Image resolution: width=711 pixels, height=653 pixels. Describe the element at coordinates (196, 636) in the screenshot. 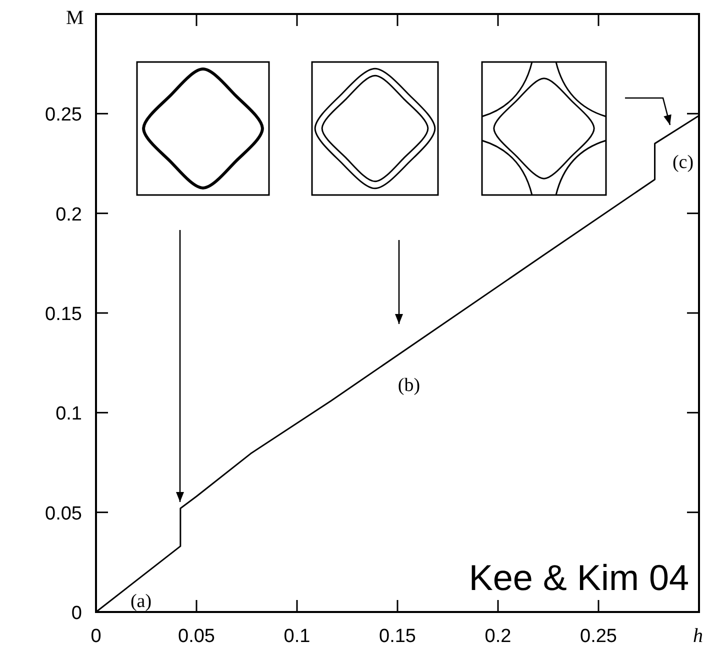

I see `x-tick-label: 0.05` at that location.